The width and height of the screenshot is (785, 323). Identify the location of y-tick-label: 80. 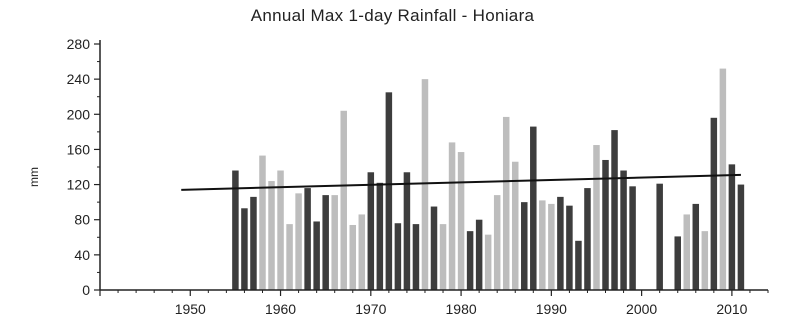
(82, 220).